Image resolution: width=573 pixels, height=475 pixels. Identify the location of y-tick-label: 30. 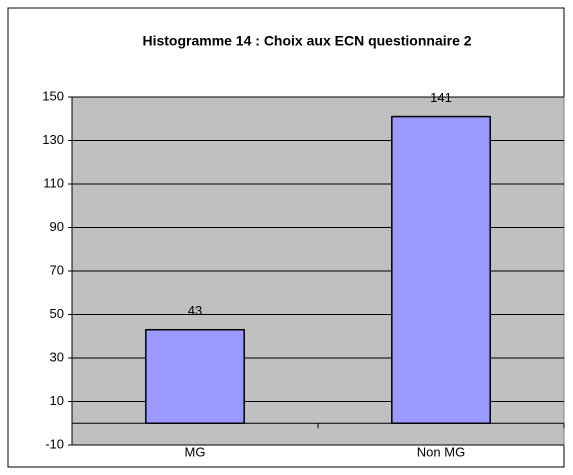
(57, 356).